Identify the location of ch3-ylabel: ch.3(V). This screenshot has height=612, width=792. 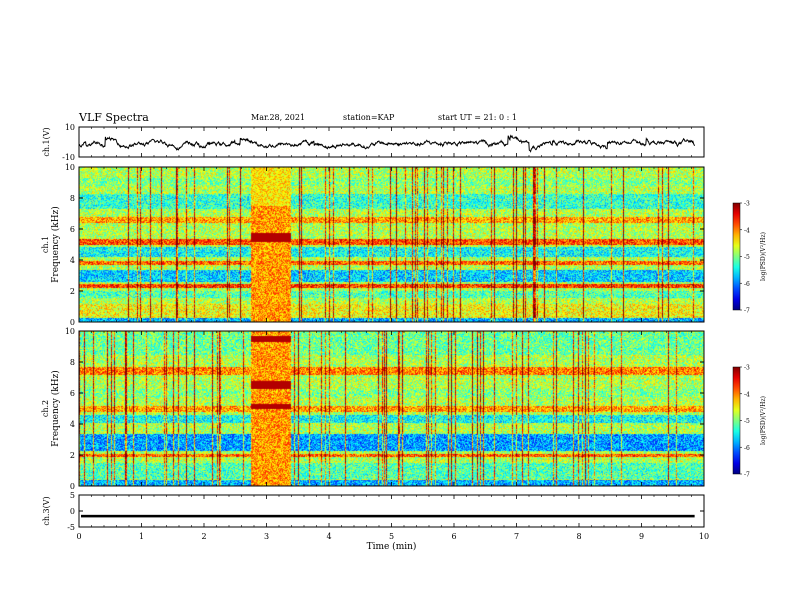
(46, 510).